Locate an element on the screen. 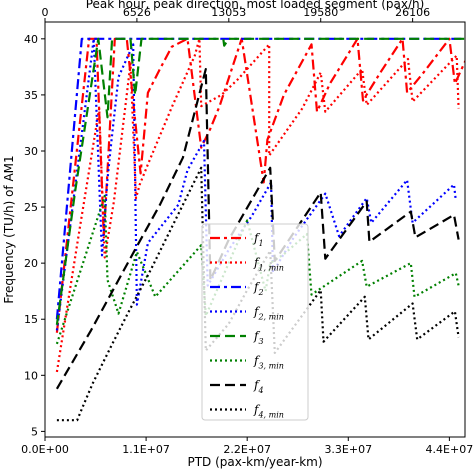 The width and height of the screenshot is (474, 472). legend-label: f2, min is located at coordinates (268, 313).